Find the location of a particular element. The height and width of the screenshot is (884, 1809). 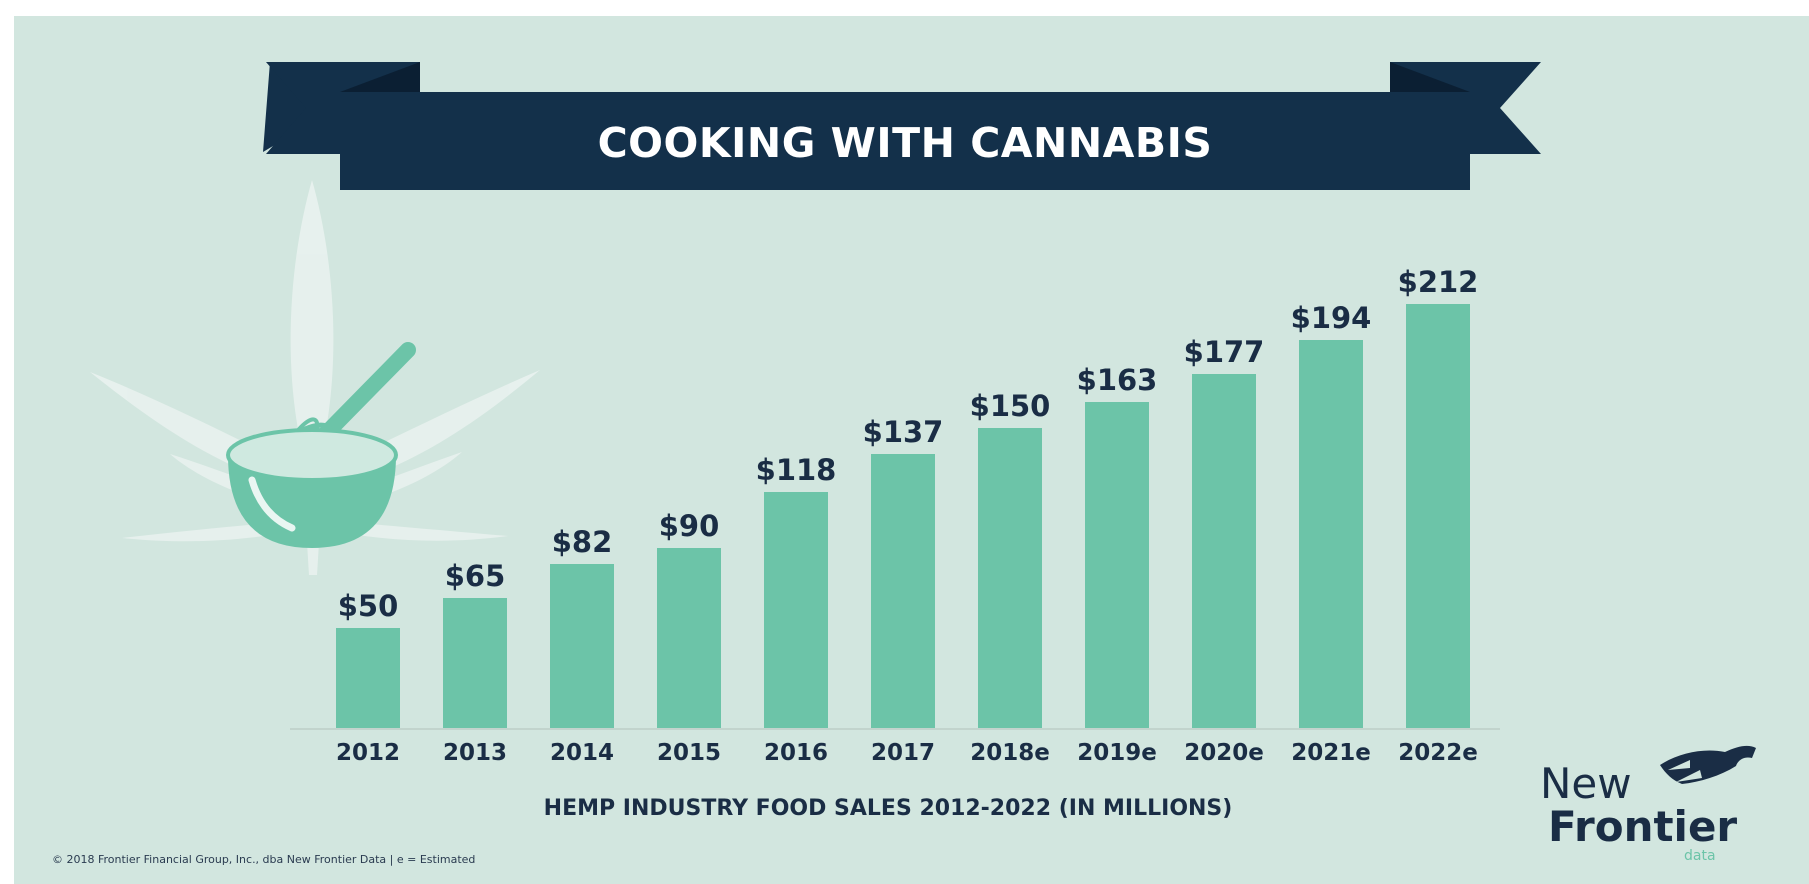

value-label-2020e: $177 is located at coordinates (1224, 352).